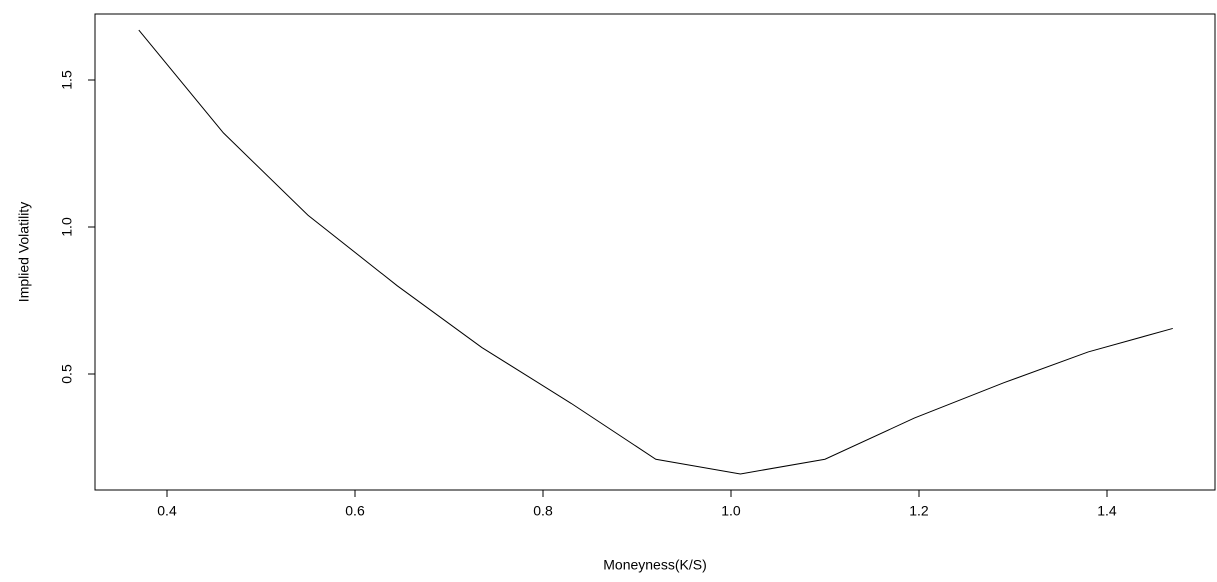  Describe the element at coordinates (919, 511) in the screenshot. I see `x-tick-label: 1.2` at that location.